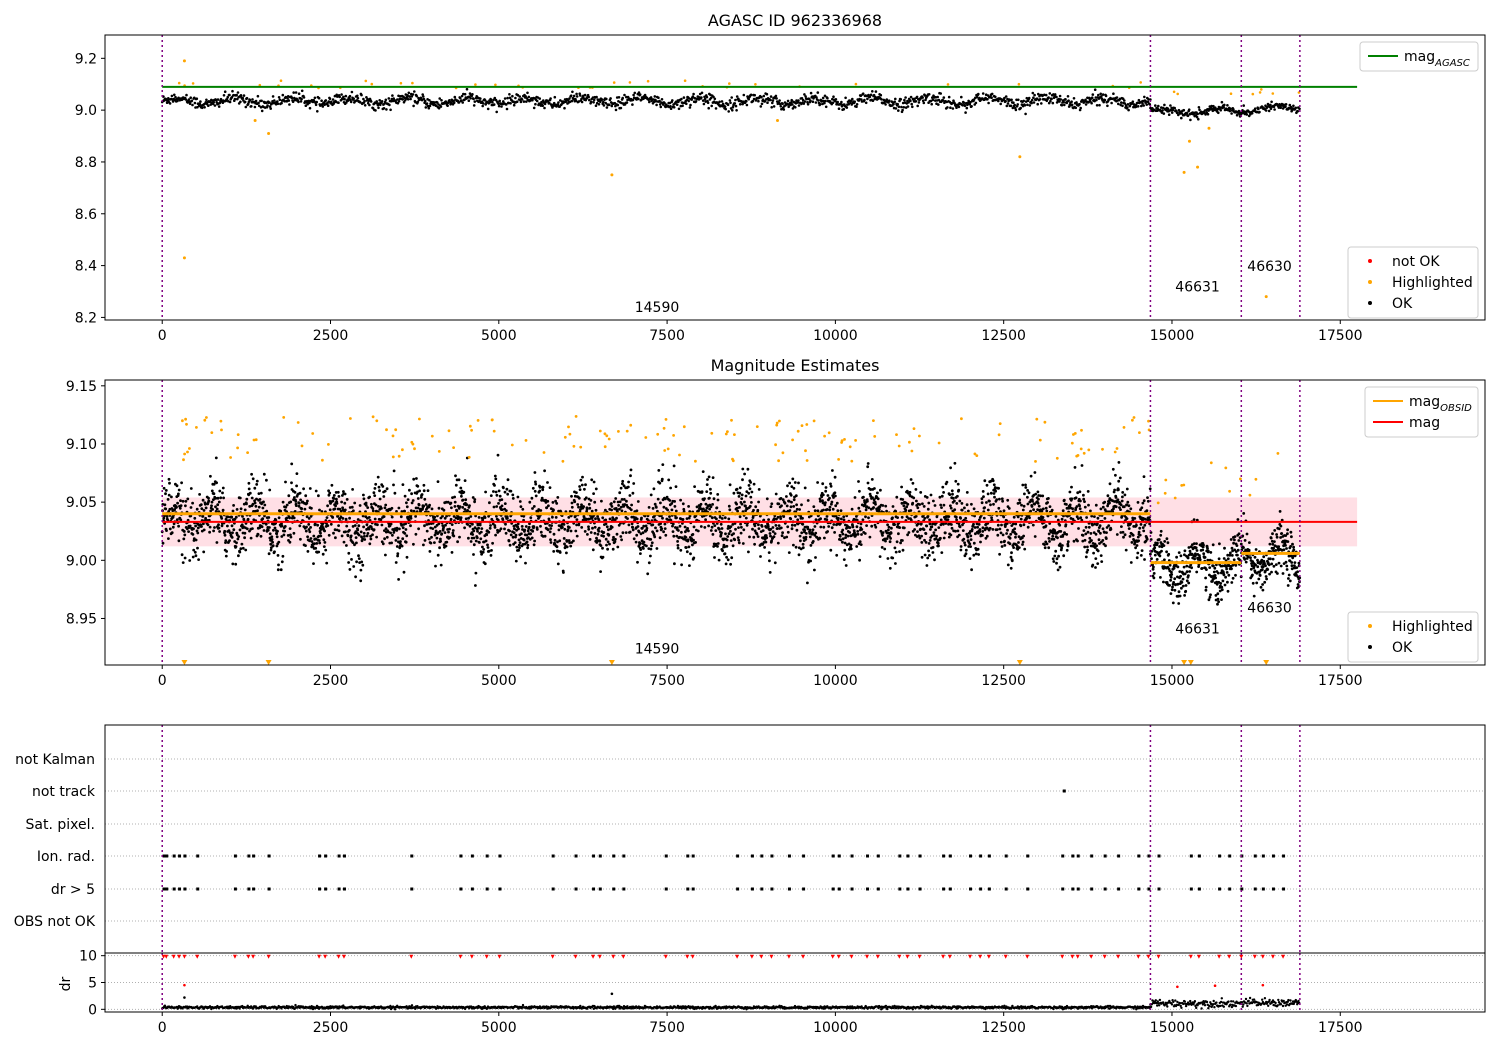 Image resolution: width=1500 pixels, height=1050 pixels. What do you see at coordinates (1402, 304) in the screenshot?
I see `legend-label: OK` at bounding box center [1402, 304].